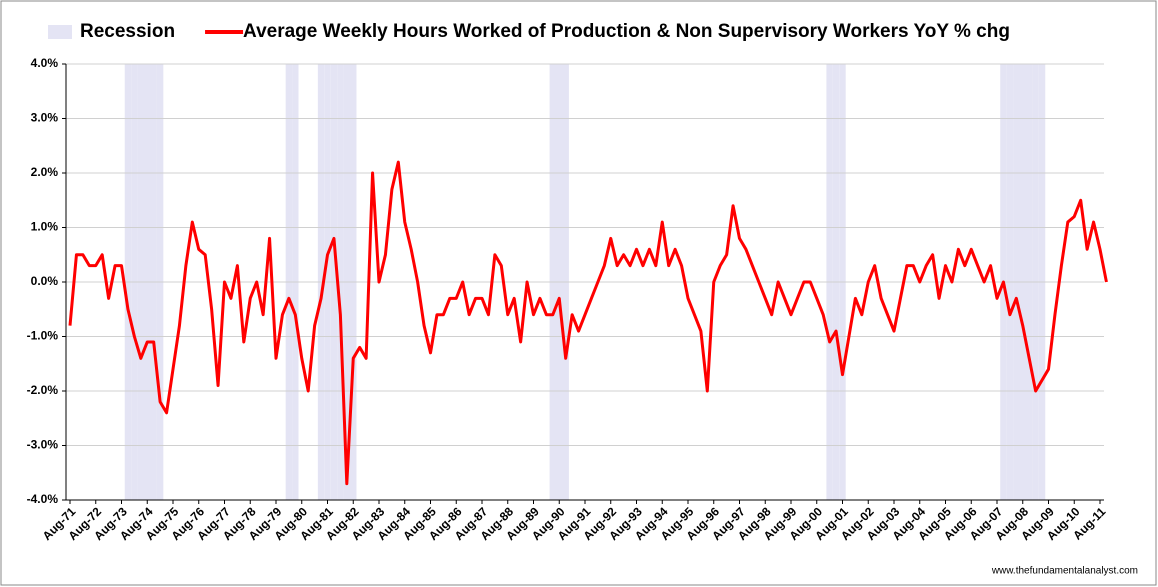 This screenshot has width=1158, height=587. Describe the element at coordinates (45, 281) in the screenshot. I see `y-tick-label: 0.0%` at that location.